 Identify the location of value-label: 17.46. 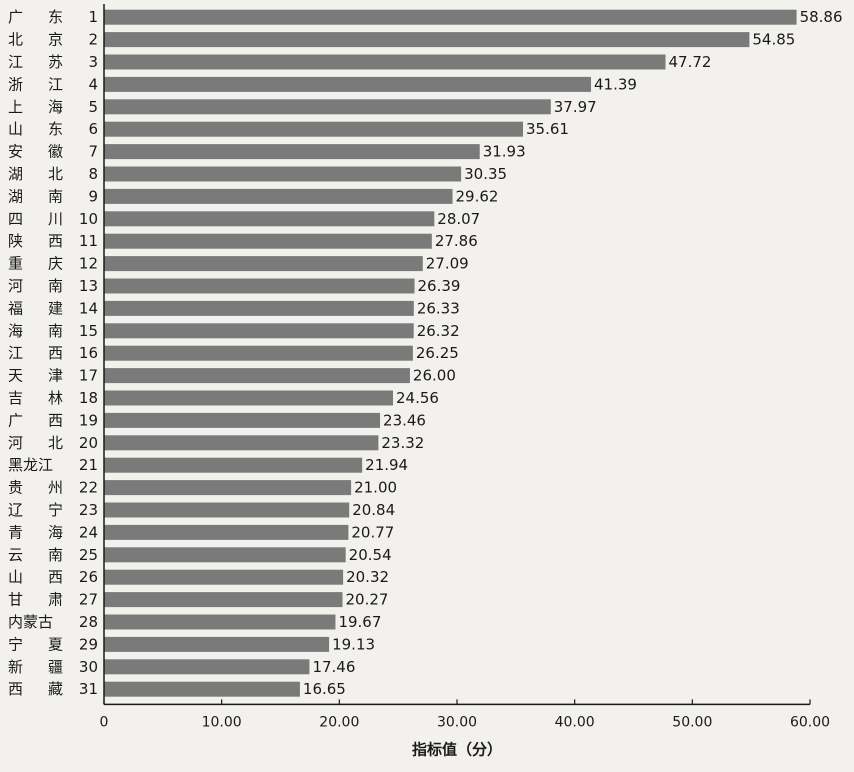
(333, 667).